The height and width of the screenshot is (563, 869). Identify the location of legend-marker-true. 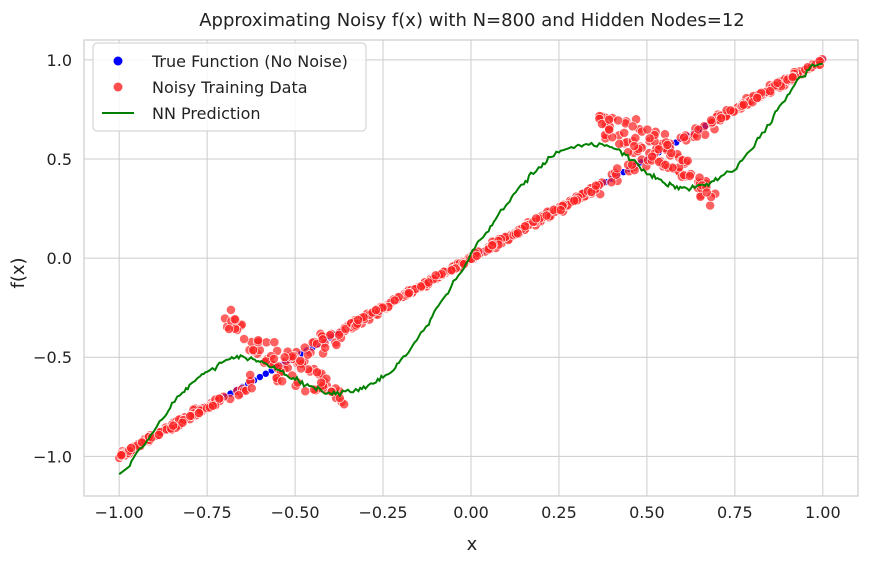
(118, 61).